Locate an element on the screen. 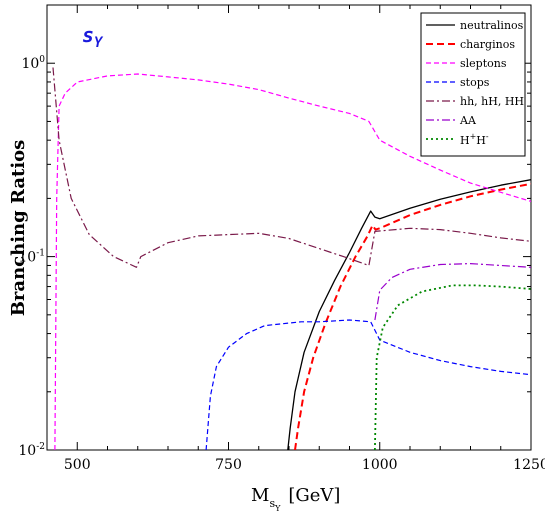 This screenshot has height=518, width=545. panel-label: sY is located at coordinates (93, 37).